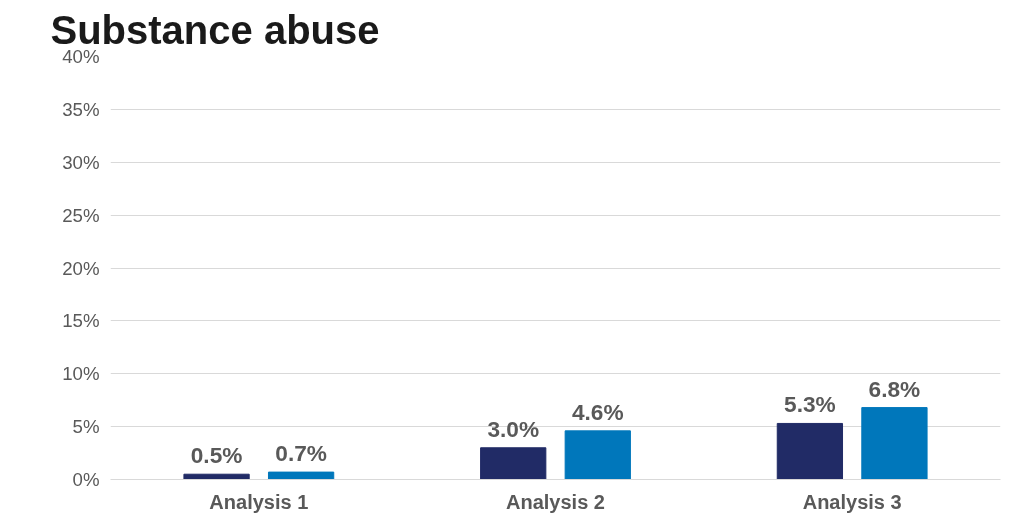 This screenshot has height=520, width=1018. Describe the element at coordinates (81, 215) in the screenshot. I see `y-tick-label: 25%` at that location.